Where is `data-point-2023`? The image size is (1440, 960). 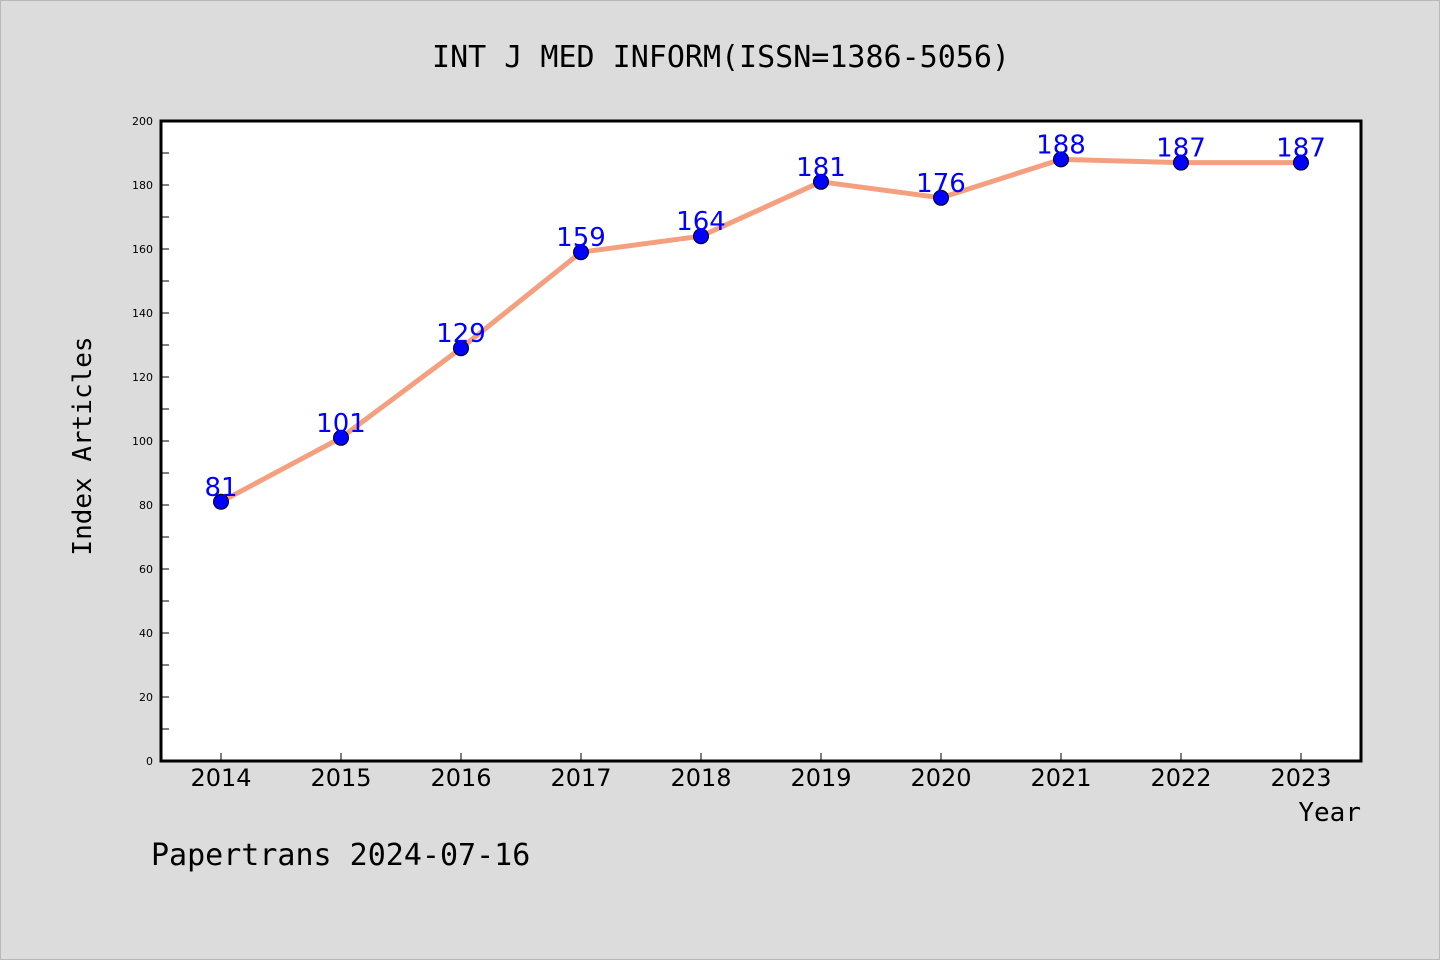
data-point-2023 is located at coordinates (1301, 162).